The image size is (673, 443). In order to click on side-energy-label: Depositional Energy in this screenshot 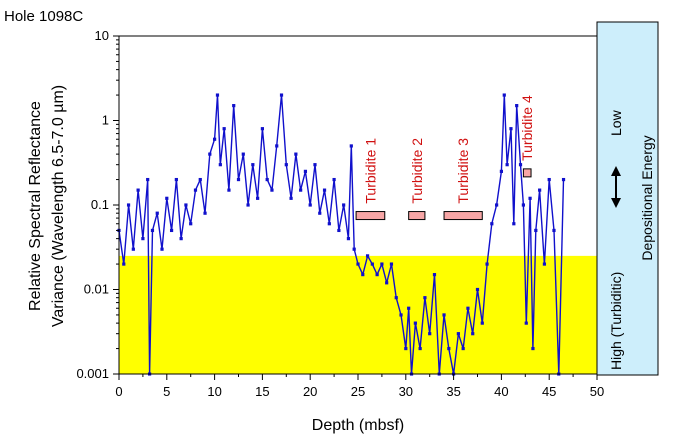, I will do `click(647, 197)`.